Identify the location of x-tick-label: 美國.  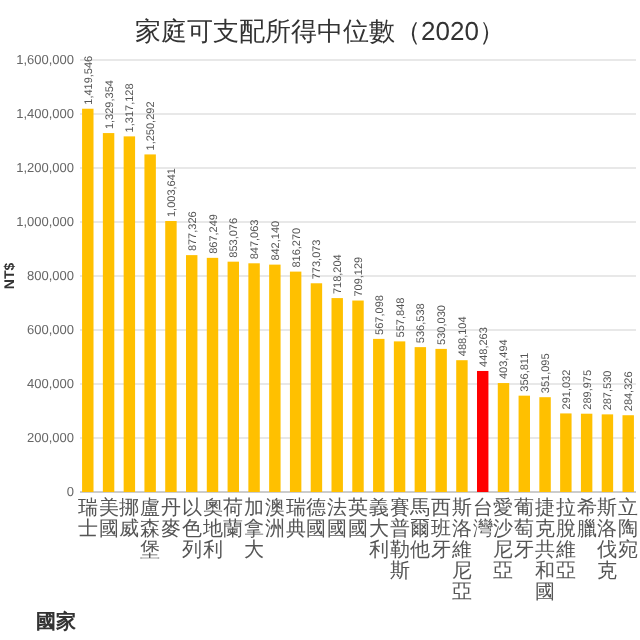
(108, 518).